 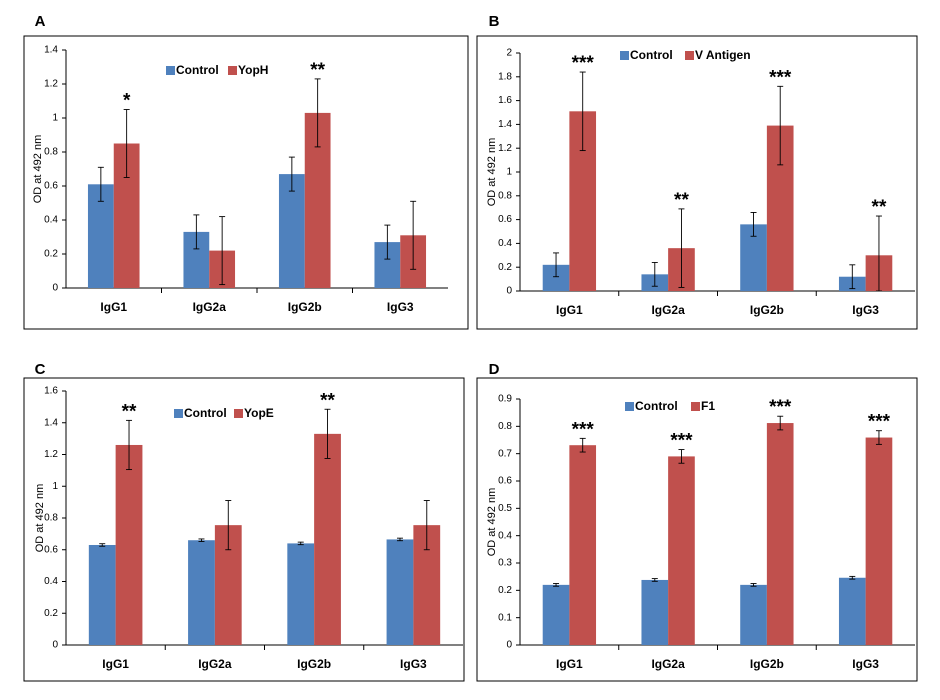 What do you see at coordinates (509, 53) in the screenshot?
I see `y-tick-label: 2` at bounding box center [509, 53].